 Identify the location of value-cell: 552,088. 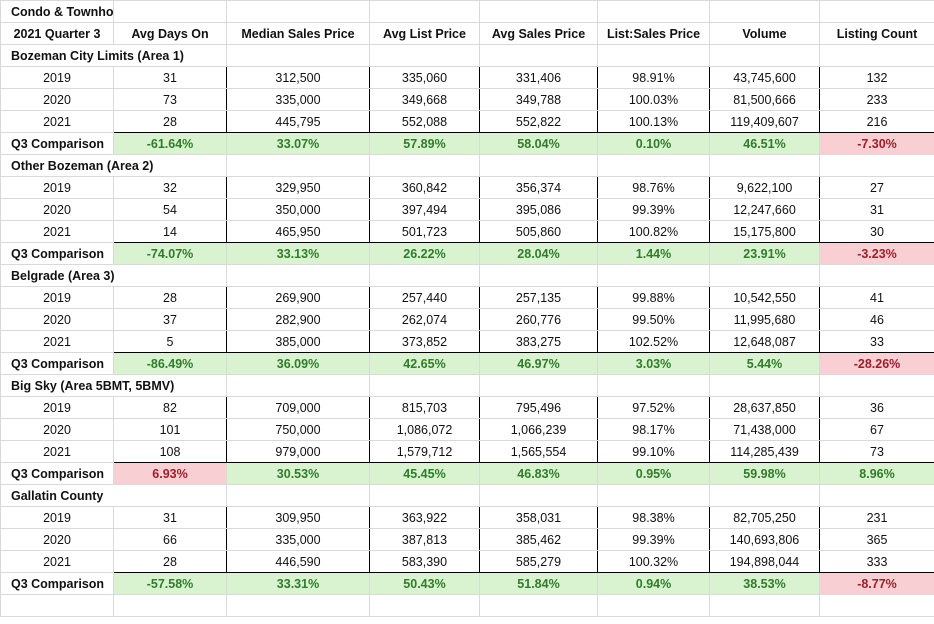
(424, 121).